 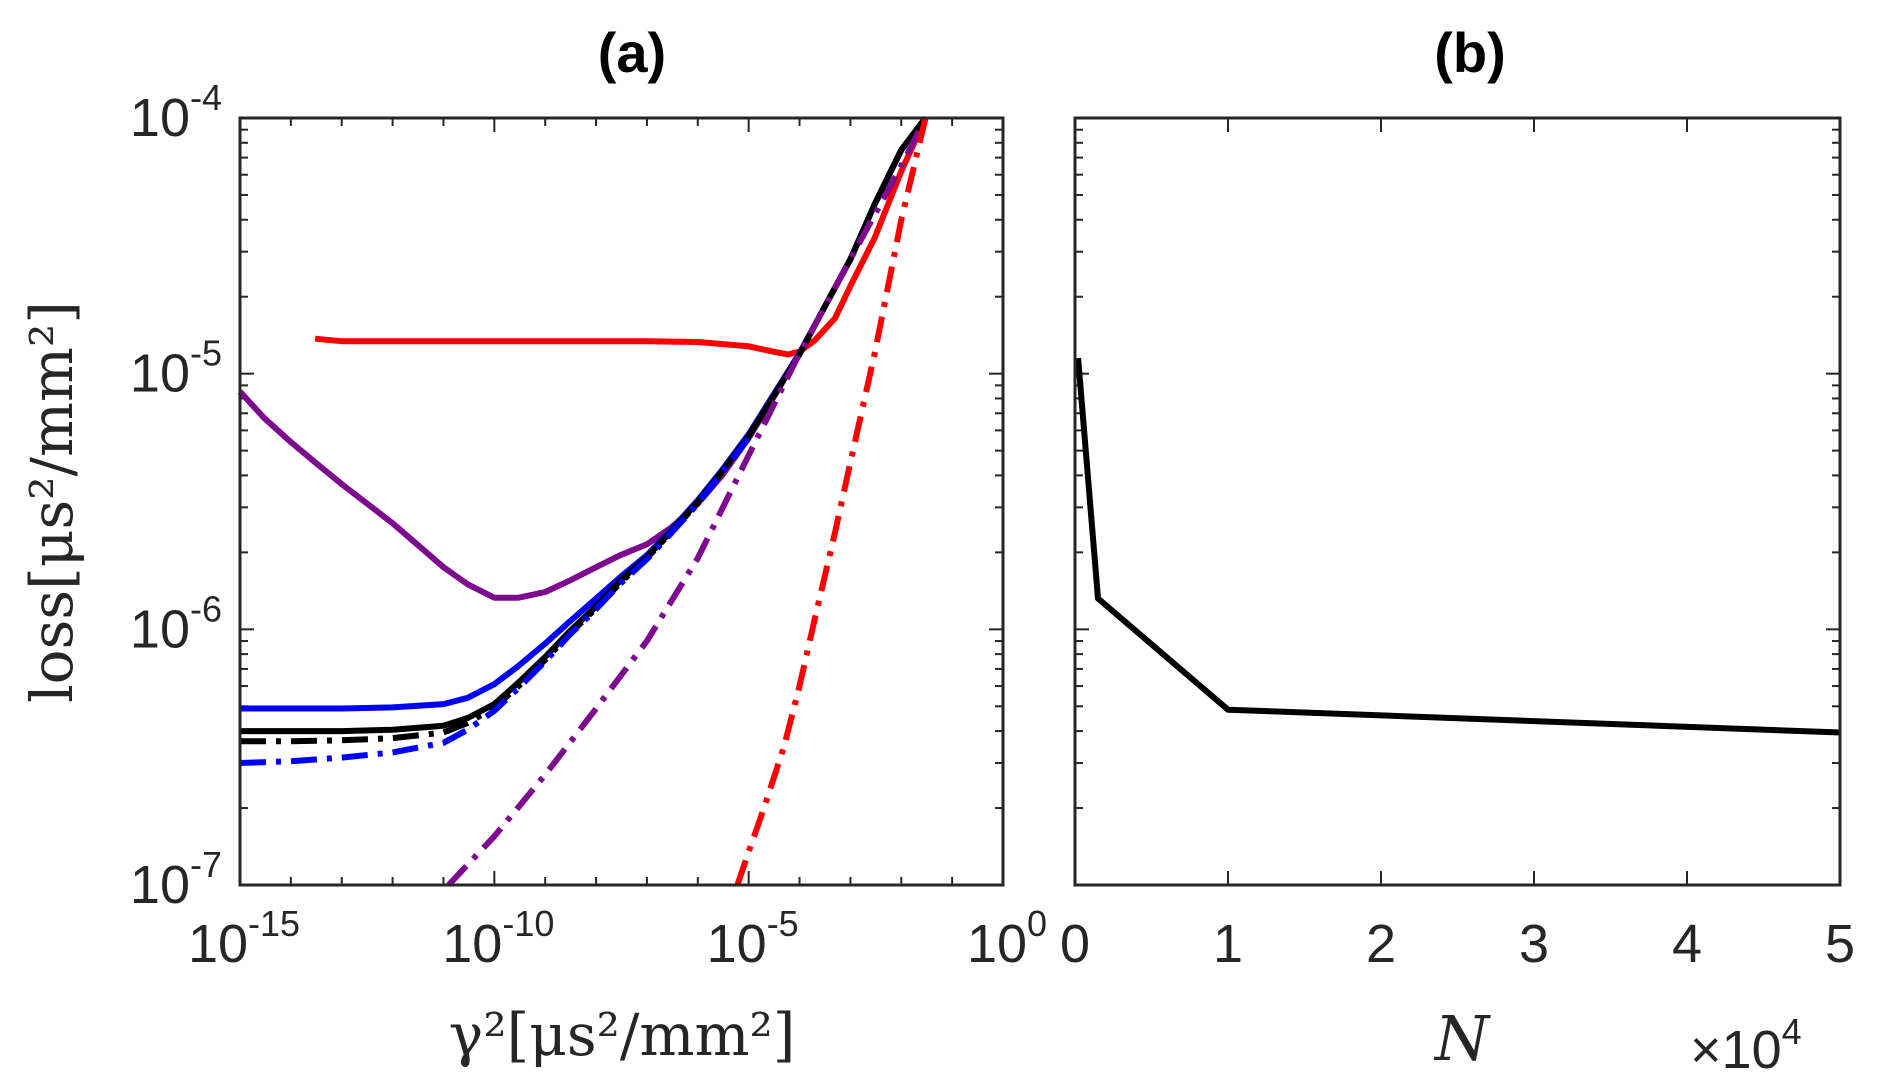 I want to click on panel-a-ytick-label: 10⁻⁷, so click(x=176, y=879).